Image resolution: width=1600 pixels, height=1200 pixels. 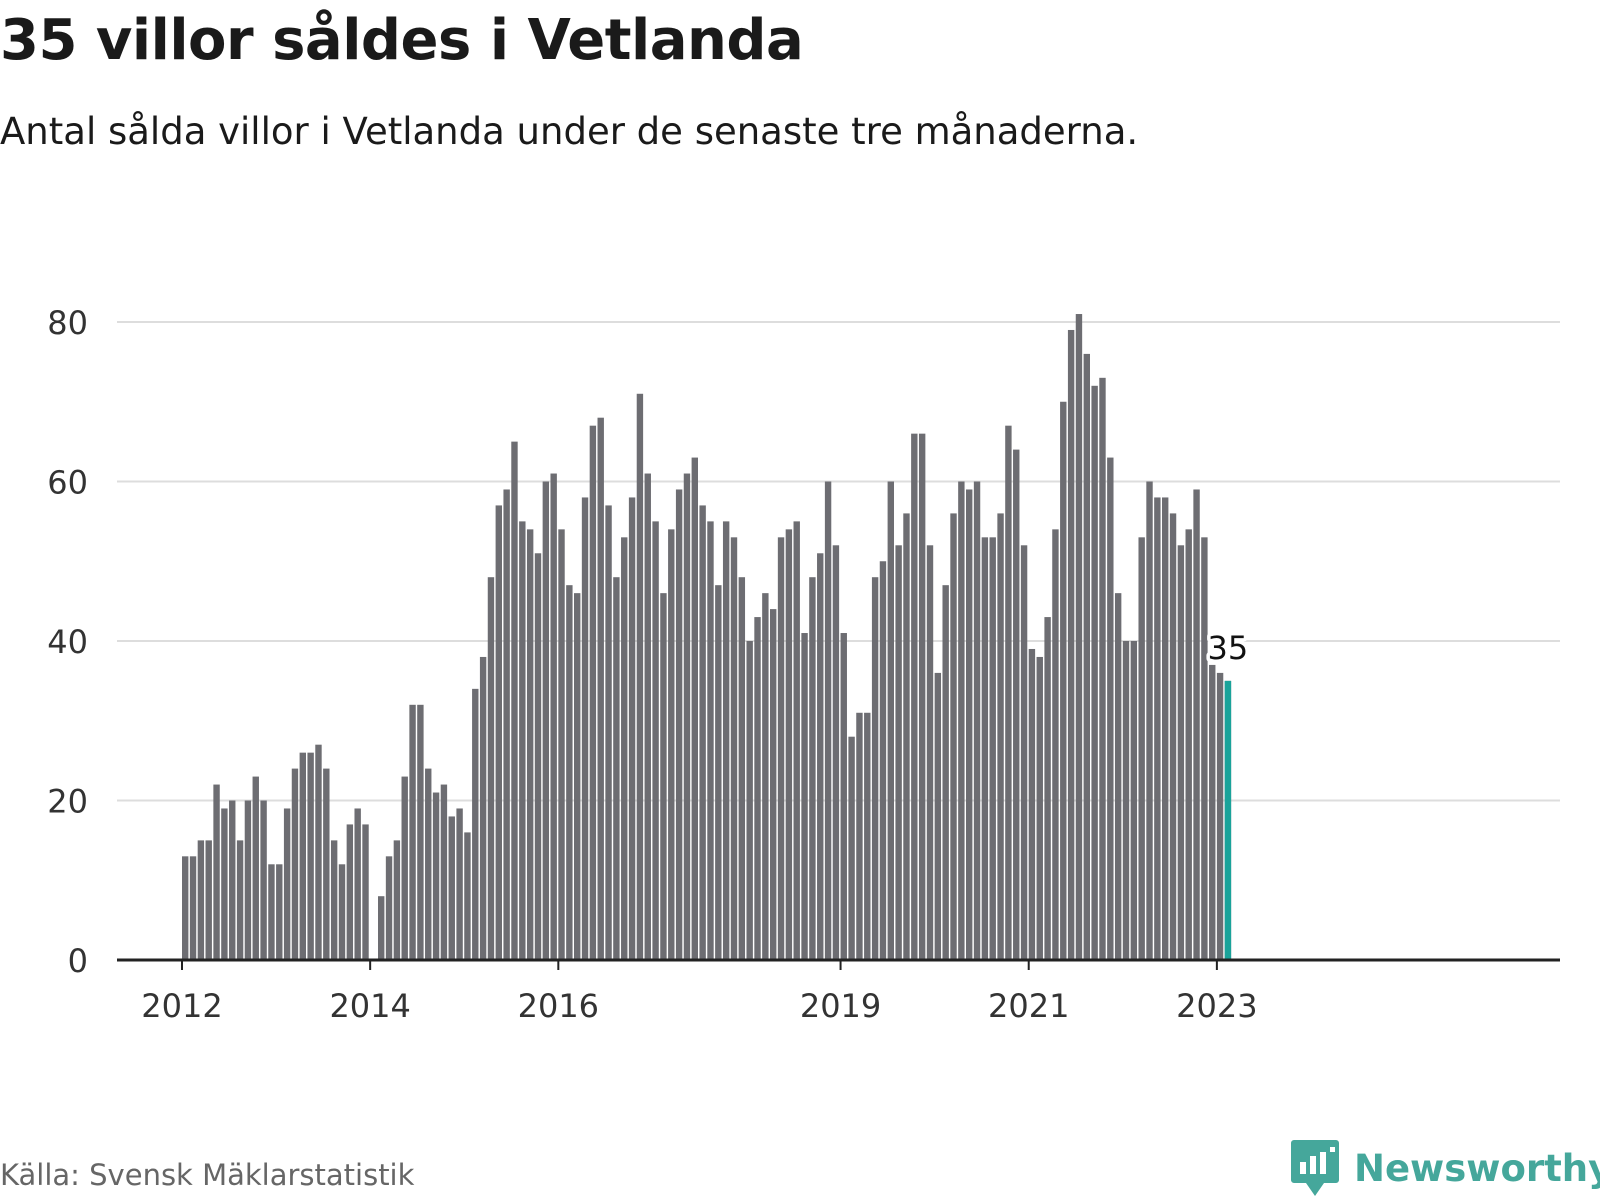 What do you see at coordinates (67, 483) in the screenshot?
I see `y-tick-label: 60` at bounding box center [67, 483].